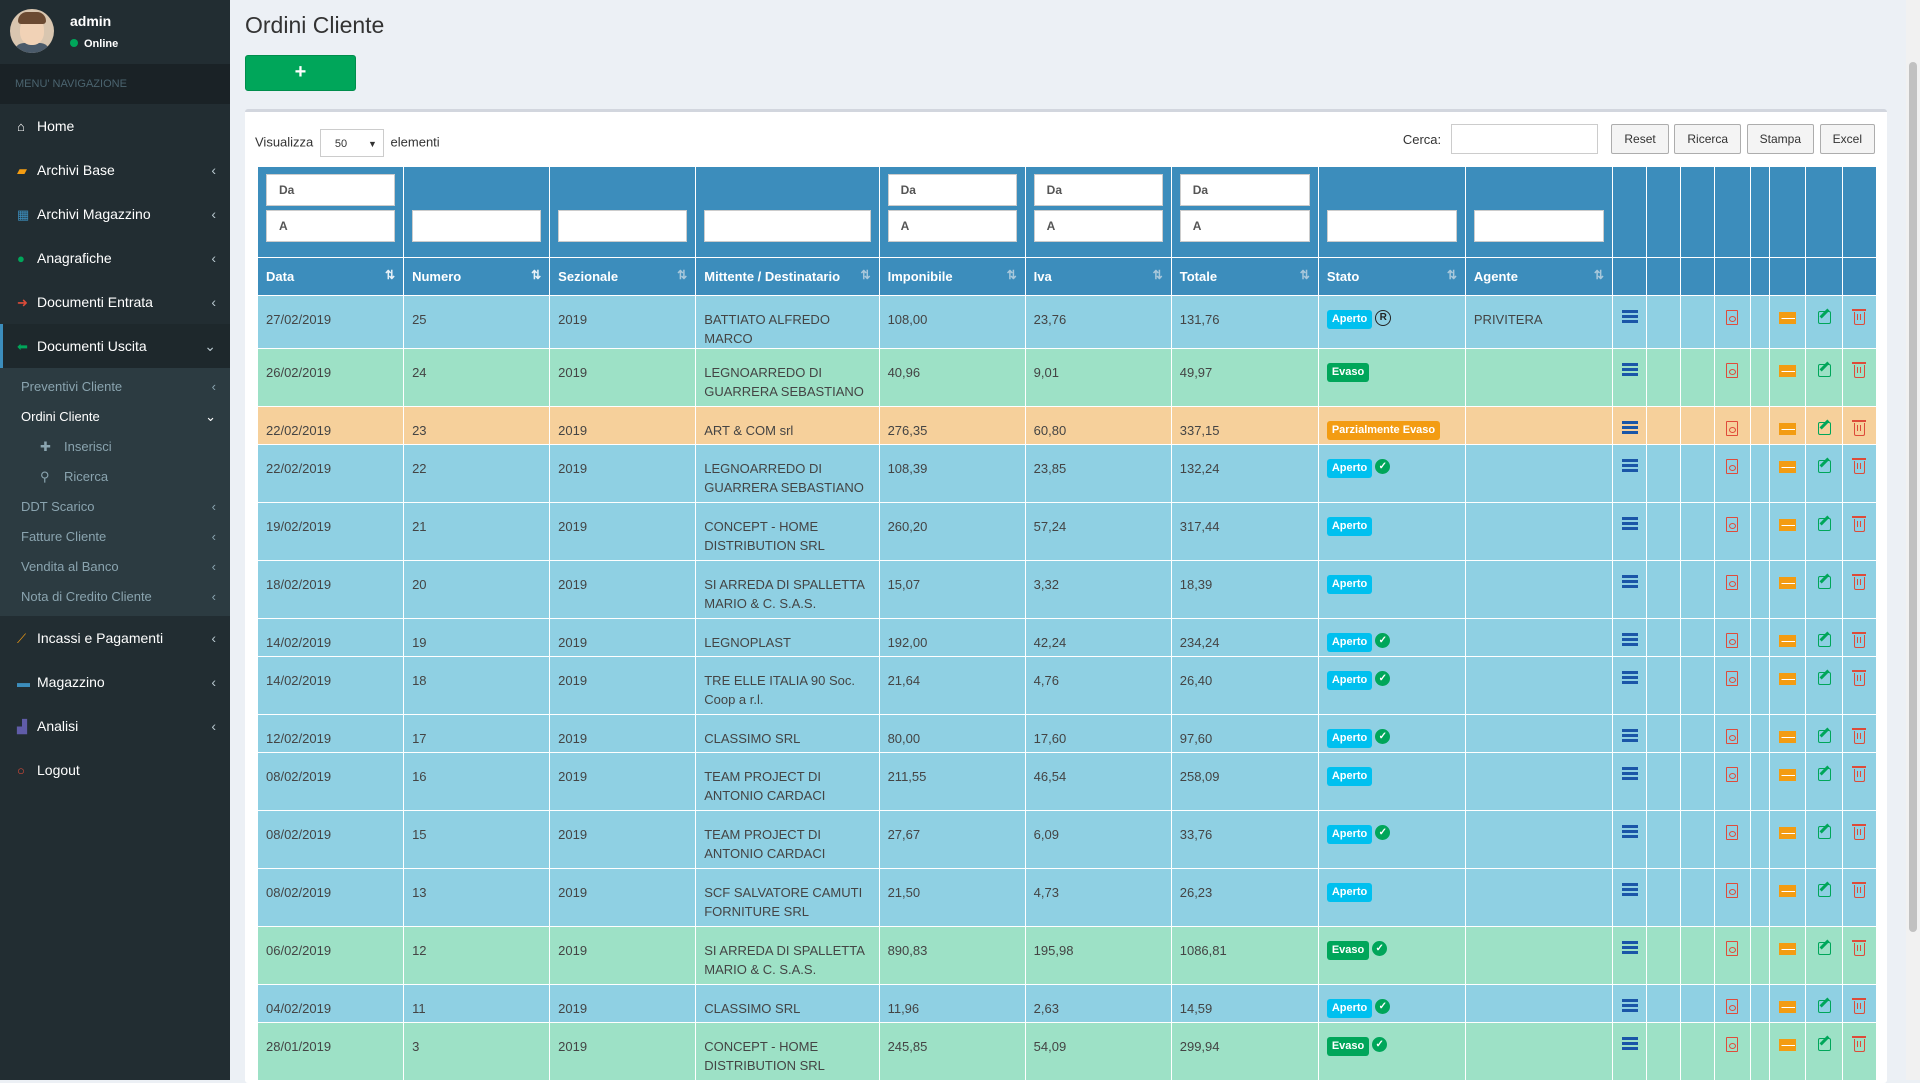 The height and width of the screenshot is (1083, 1920). I want to click on sidebar-subsub-ricerca: ⚲ Ricerca, so click(115, 477).